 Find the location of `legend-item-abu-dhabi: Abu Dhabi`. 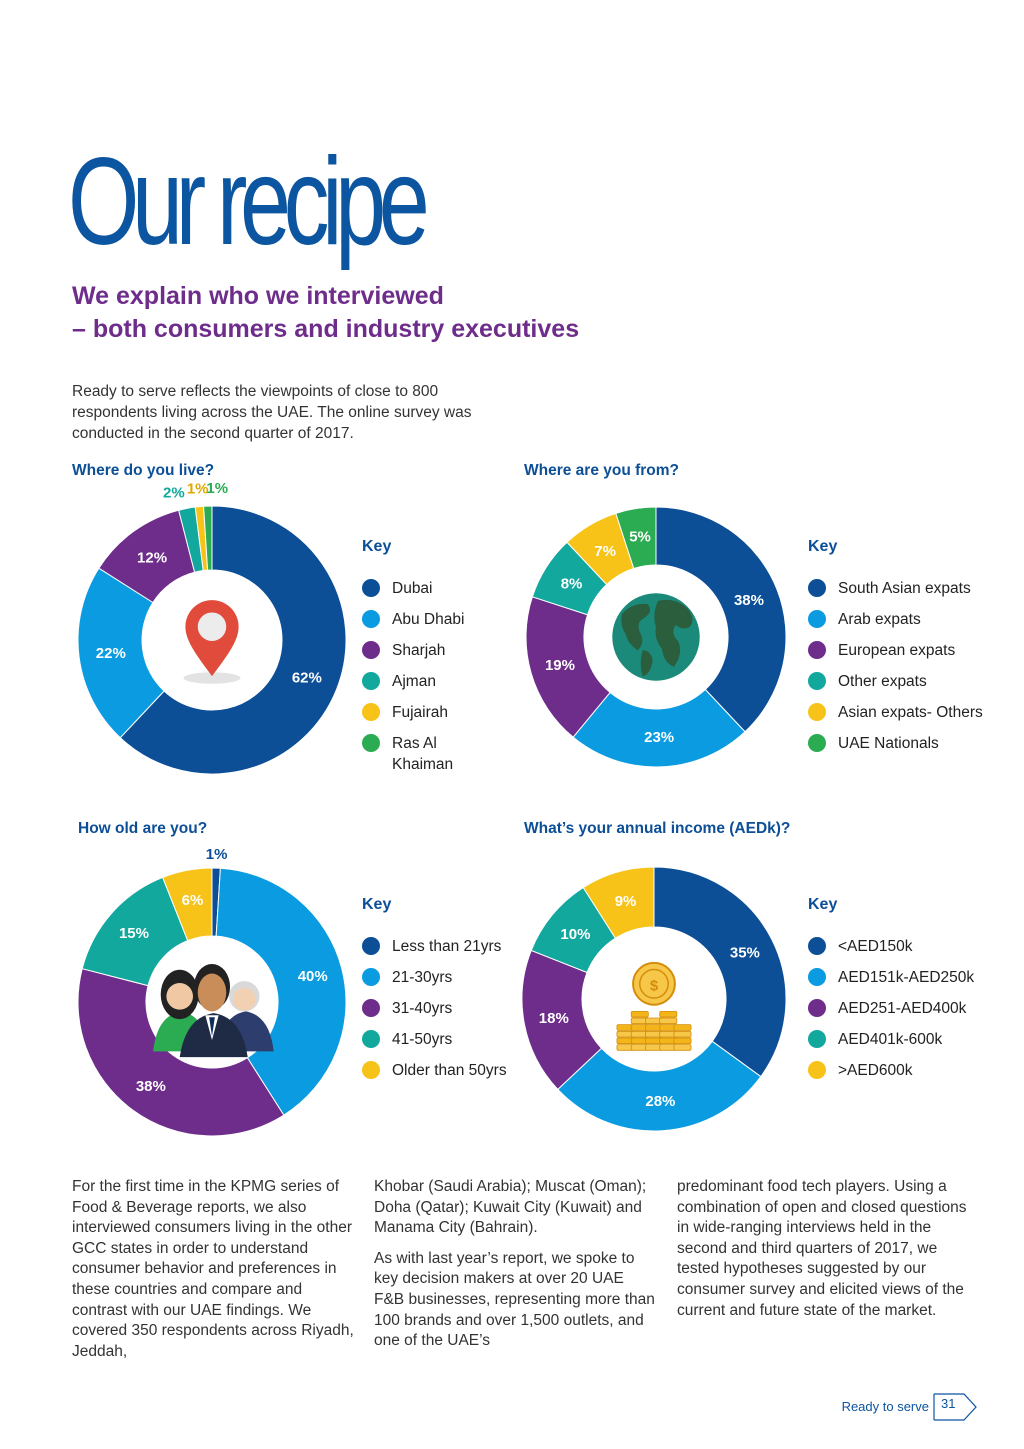

legend-item-abu-dhabi: Abu Dhabi is located at coordinates (432, 619).